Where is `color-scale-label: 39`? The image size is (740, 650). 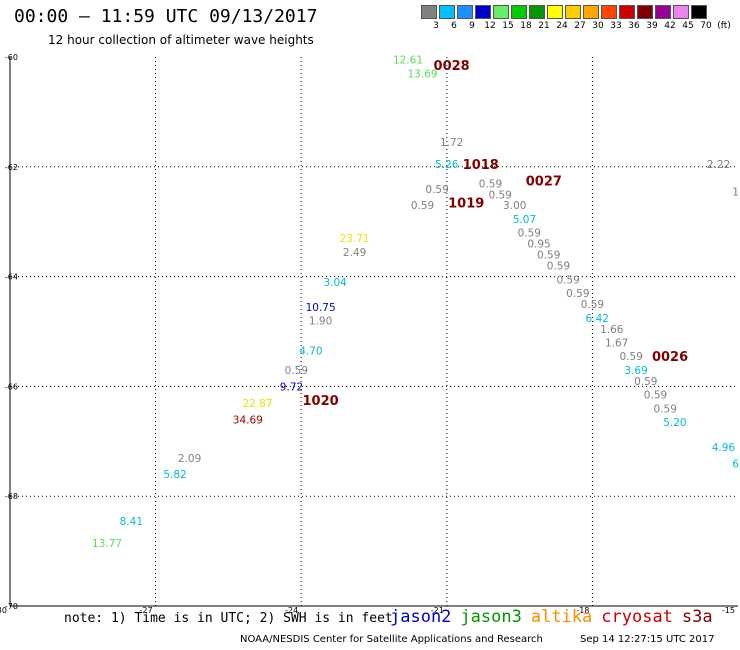
color-scale-label: 39 is located at coordinates (652, 26).